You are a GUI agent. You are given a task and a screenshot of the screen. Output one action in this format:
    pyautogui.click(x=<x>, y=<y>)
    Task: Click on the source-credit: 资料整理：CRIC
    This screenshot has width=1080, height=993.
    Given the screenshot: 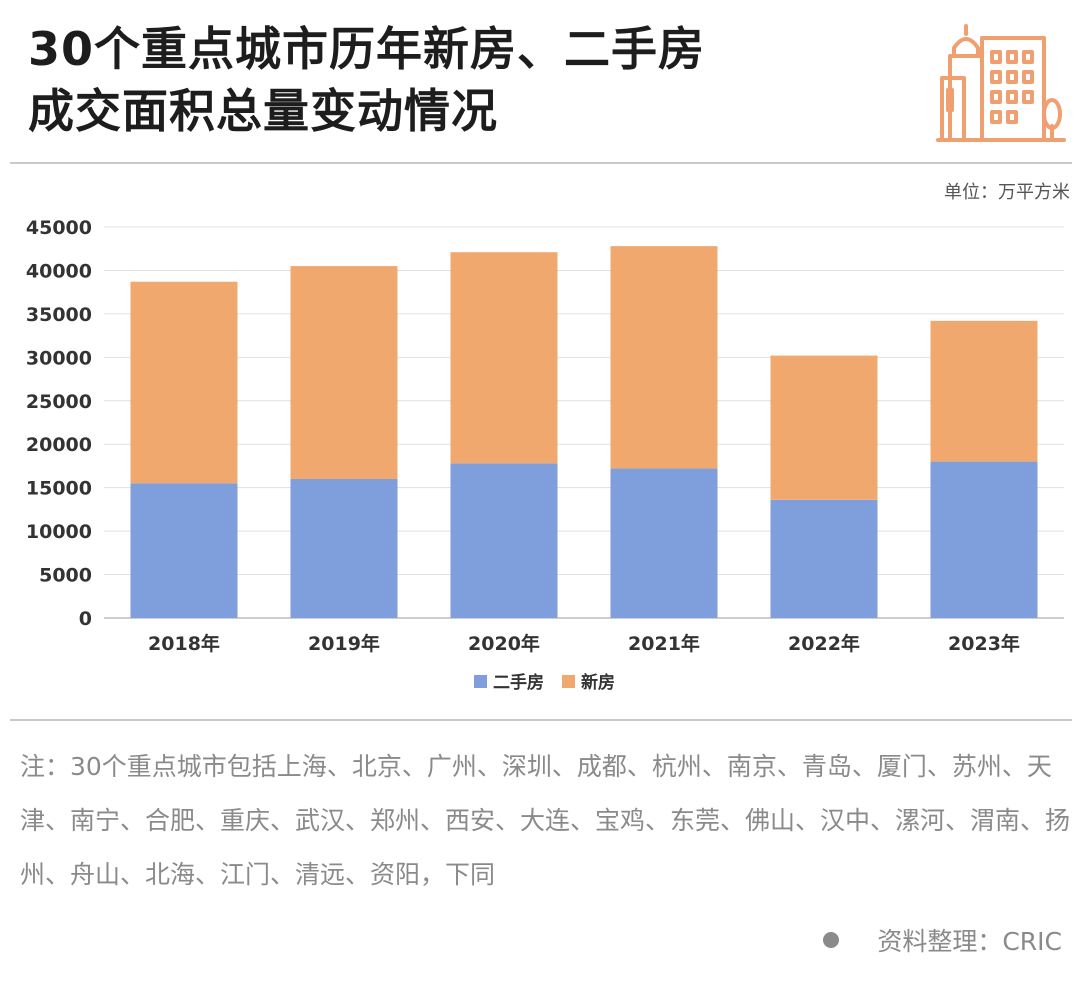 What is the action you would take?
    pyautogui.click(x=942, y=940)
    